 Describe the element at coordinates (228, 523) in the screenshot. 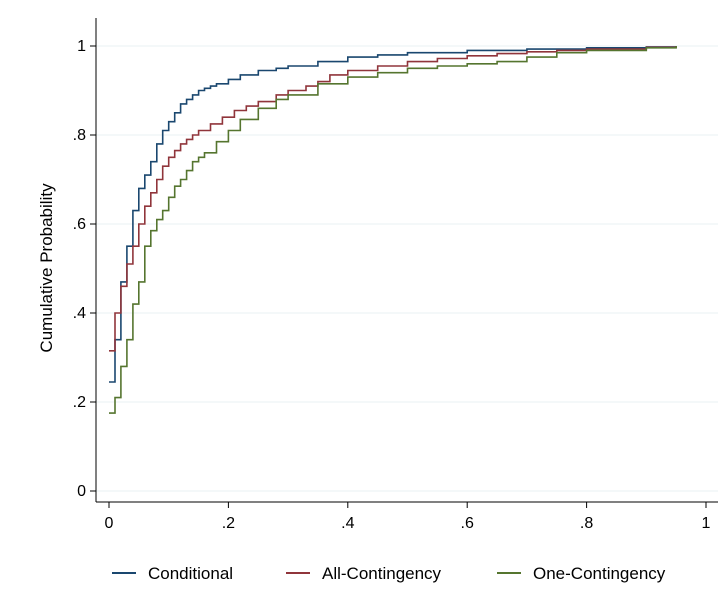

I see `x-tick-label-1: .2` at that location.